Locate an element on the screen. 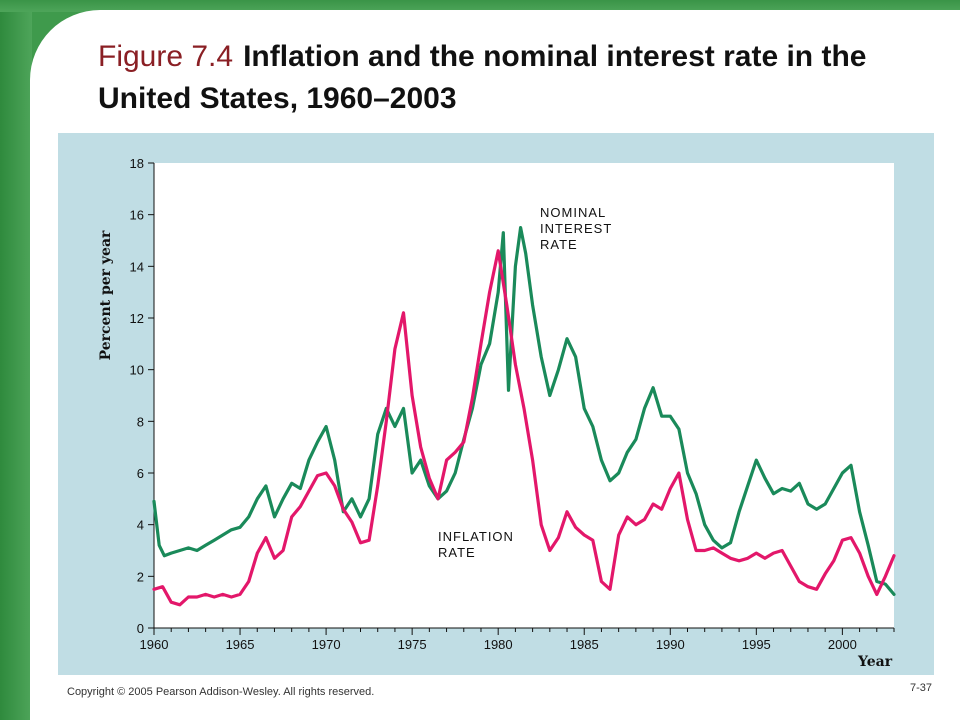  nominal-rate-annotation: INTEREST is located at coordinates (576, 228).